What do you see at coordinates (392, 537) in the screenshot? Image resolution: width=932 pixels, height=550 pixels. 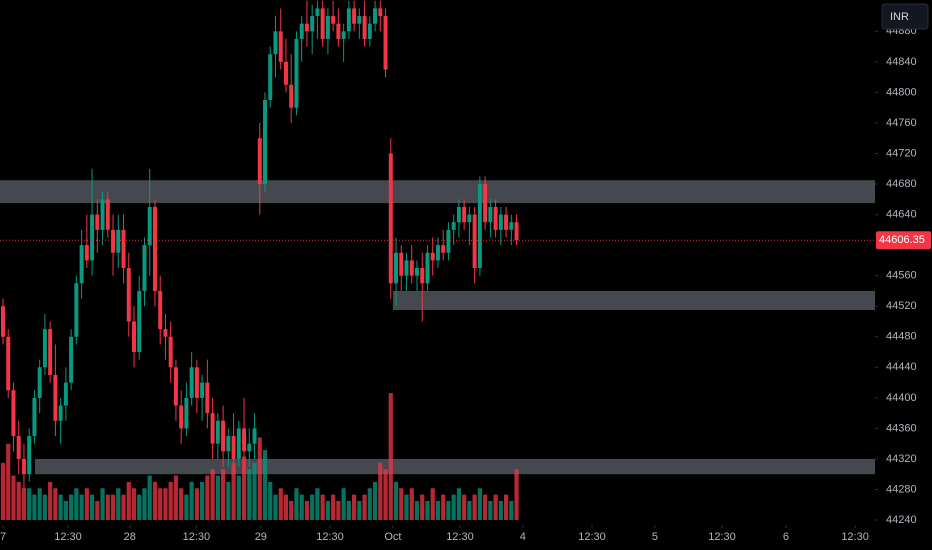 I see `x-tick-label: Oct` at bounding box center [392, 537].